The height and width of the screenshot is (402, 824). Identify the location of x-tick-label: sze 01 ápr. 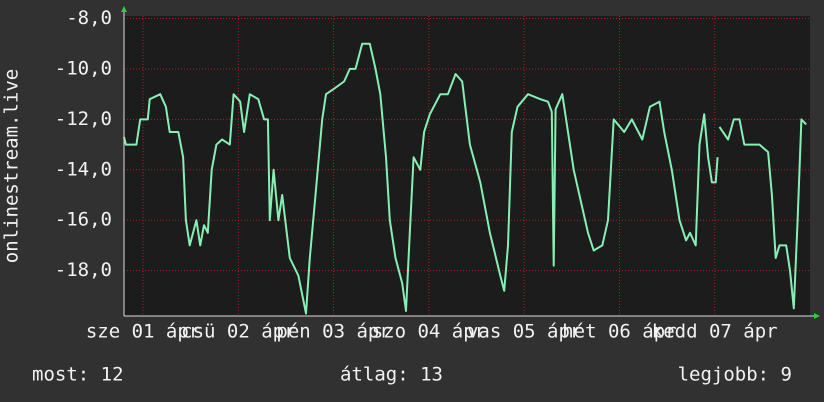
(143, 332).